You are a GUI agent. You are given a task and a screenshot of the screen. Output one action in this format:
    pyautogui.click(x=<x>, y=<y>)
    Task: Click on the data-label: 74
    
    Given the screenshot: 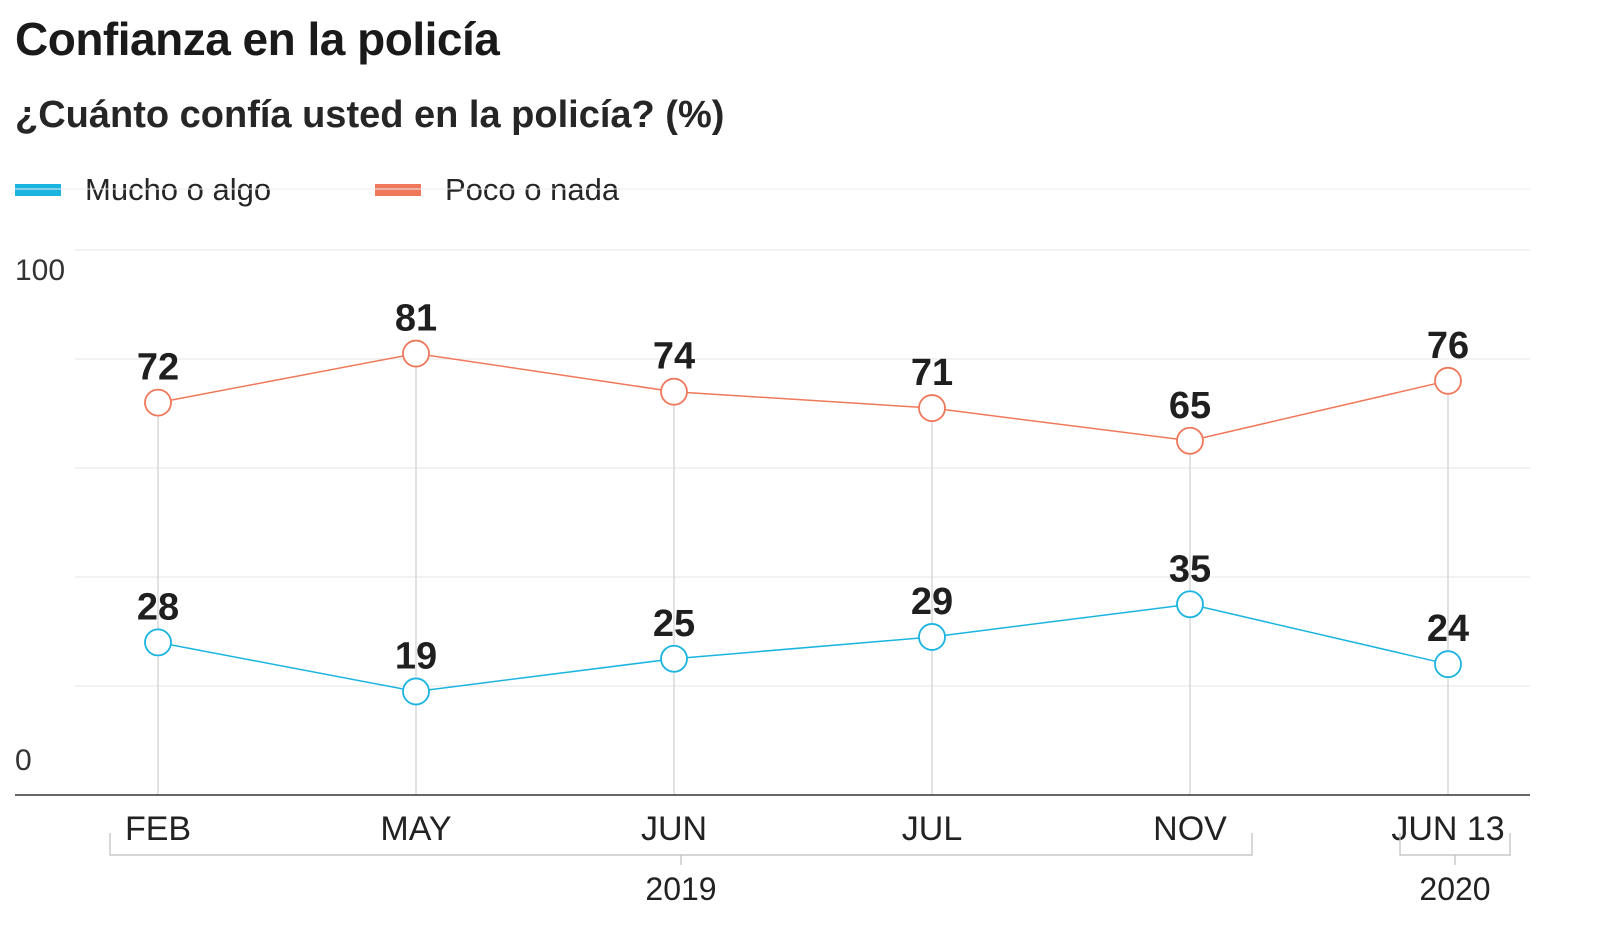 What is the action you would take?
    pyautogui.click(x=674, y=357)
    